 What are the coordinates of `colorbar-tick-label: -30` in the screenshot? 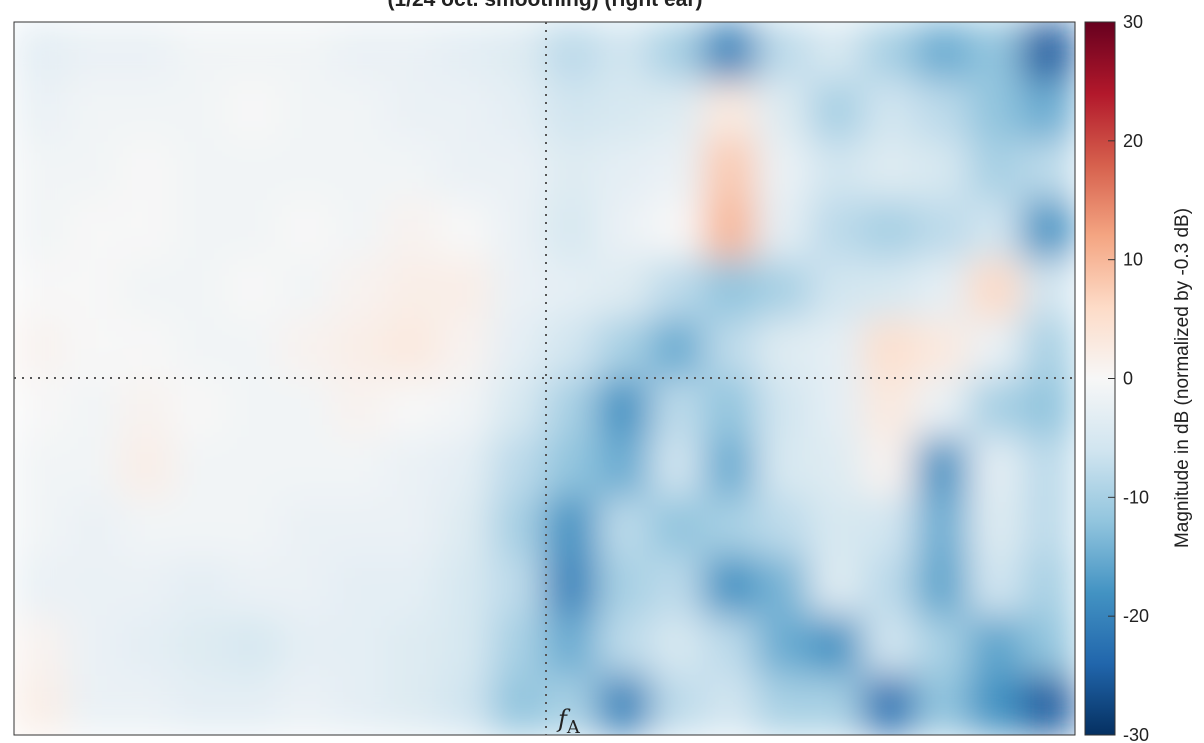 It's located at (1136, 734).